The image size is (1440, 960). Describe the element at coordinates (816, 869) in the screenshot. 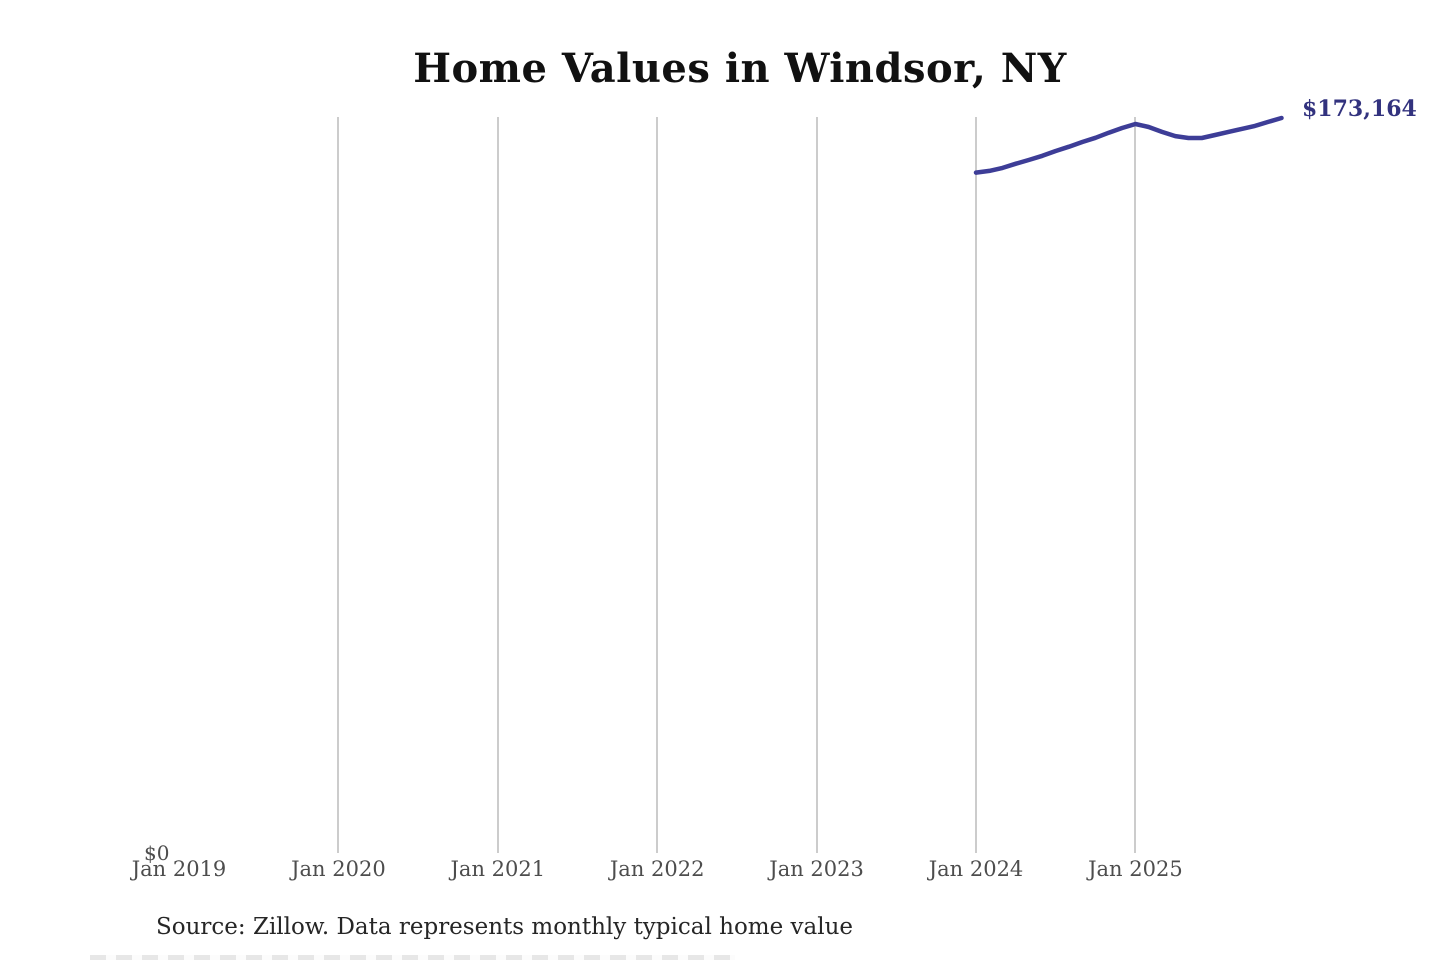

I see `x-axis-label: Jan 2023` at that location.